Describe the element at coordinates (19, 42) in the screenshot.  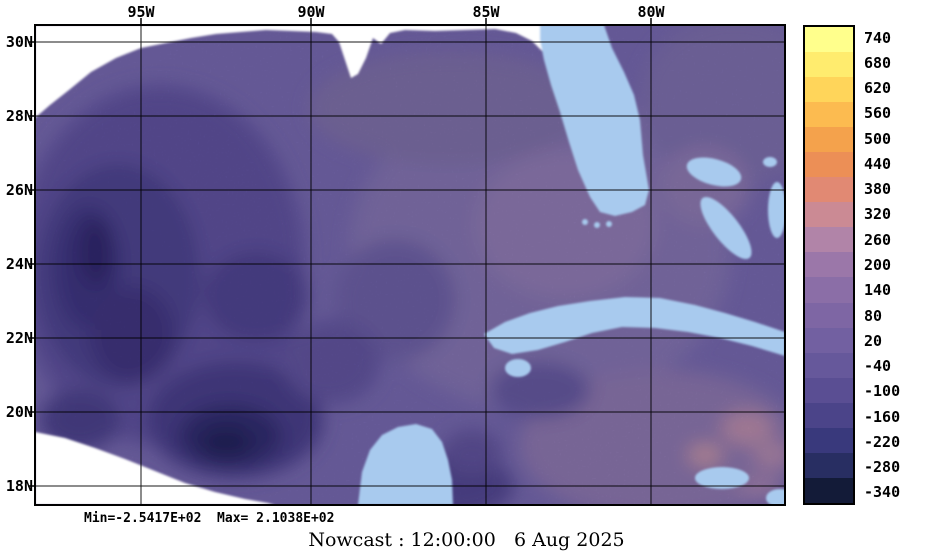
I see `lat-tick-label: 30N` at that location.